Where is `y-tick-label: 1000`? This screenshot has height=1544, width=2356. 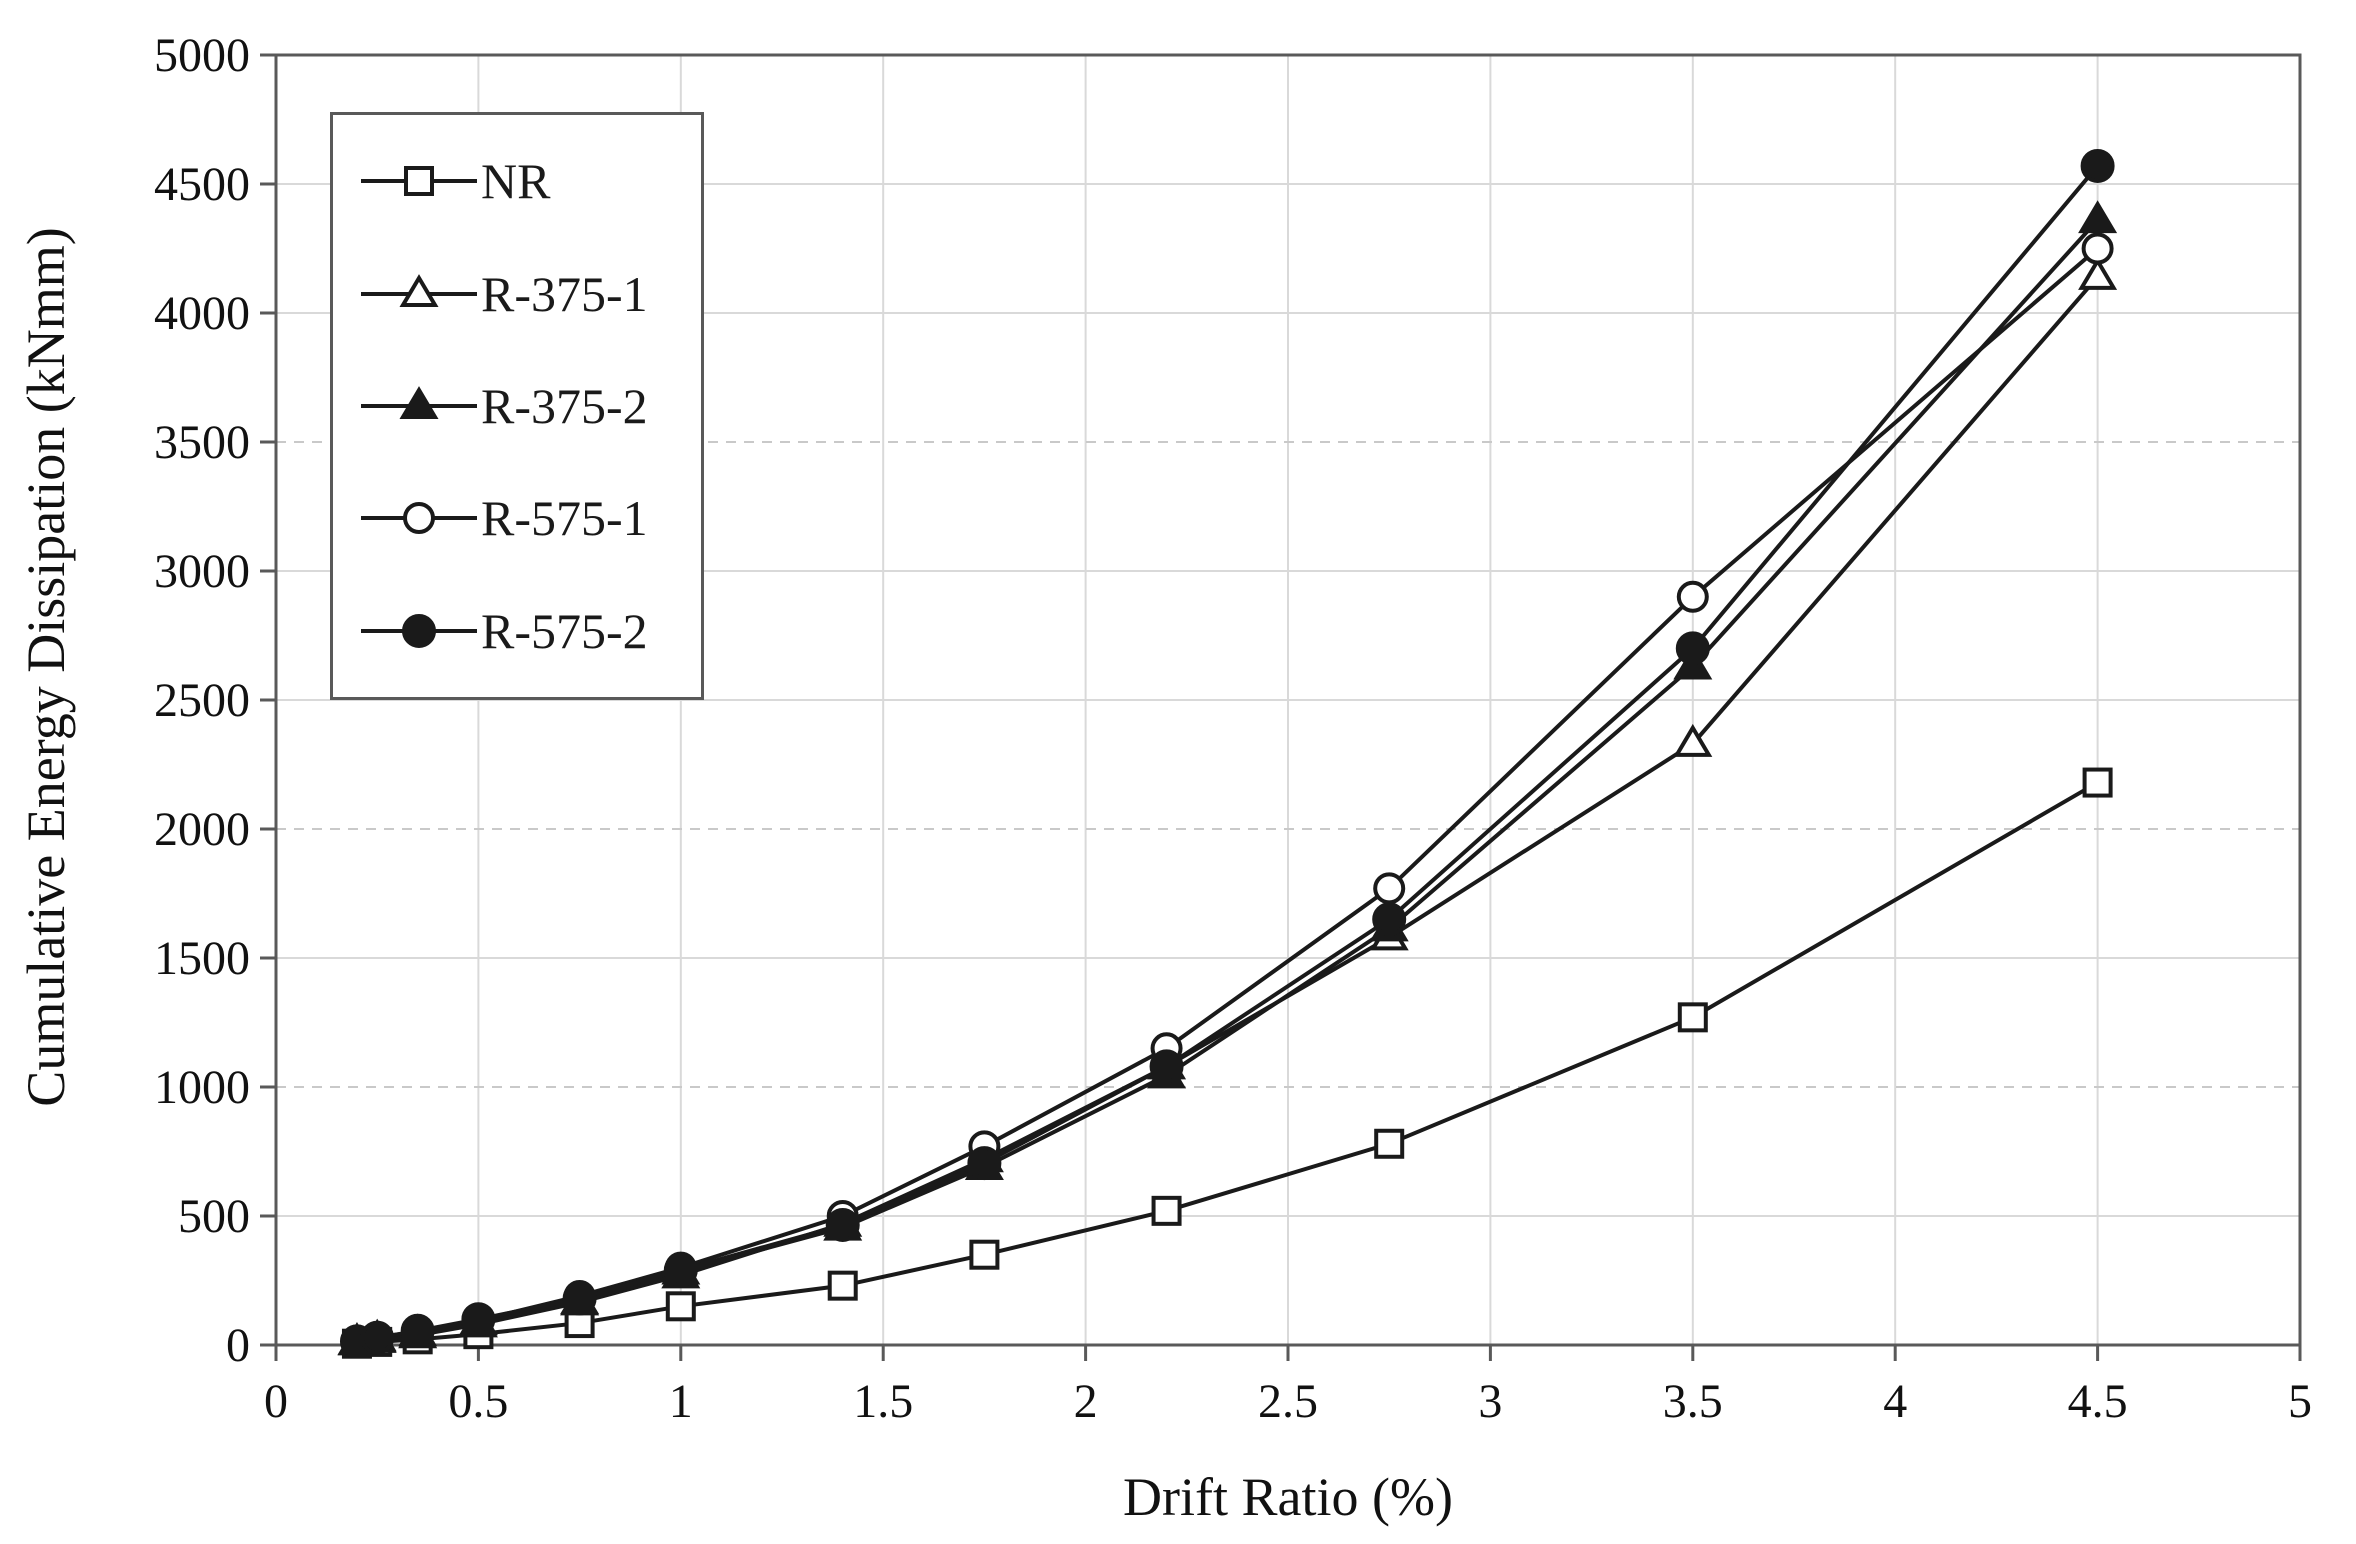 y-tick-label: 1000 is located at coordinates (202, 1087).